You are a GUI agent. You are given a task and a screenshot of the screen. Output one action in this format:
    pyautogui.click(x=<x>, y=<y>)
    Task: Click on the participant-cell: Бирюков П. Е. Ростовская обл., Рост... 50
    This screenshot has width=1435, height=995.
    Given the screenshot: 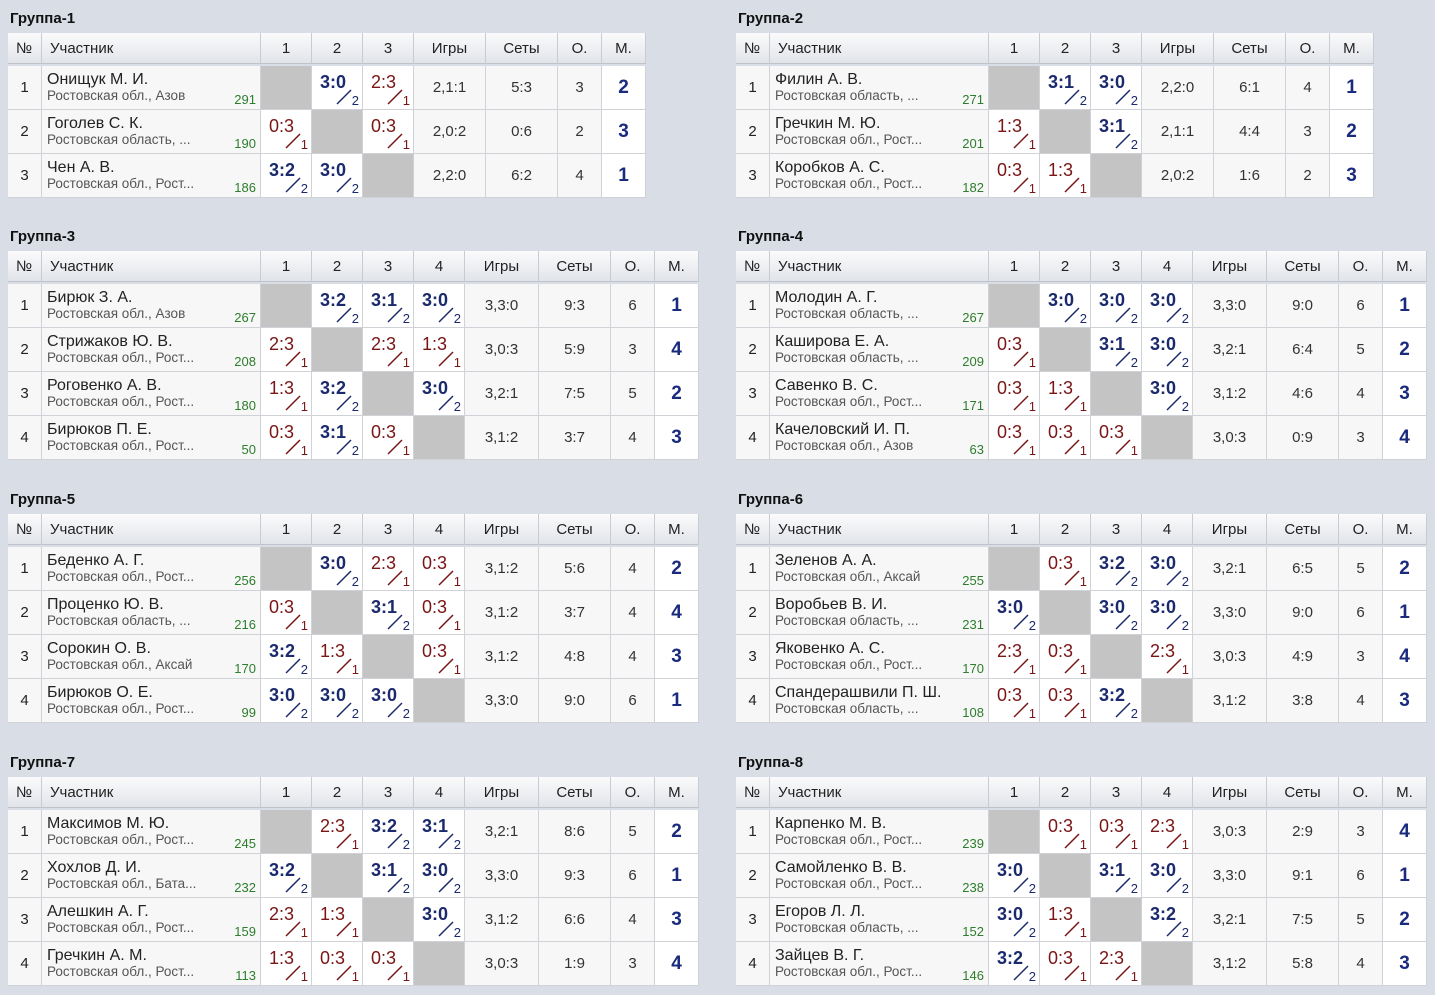 What is the action you would take?
    pyautogui.click(x=151, y=438)
    